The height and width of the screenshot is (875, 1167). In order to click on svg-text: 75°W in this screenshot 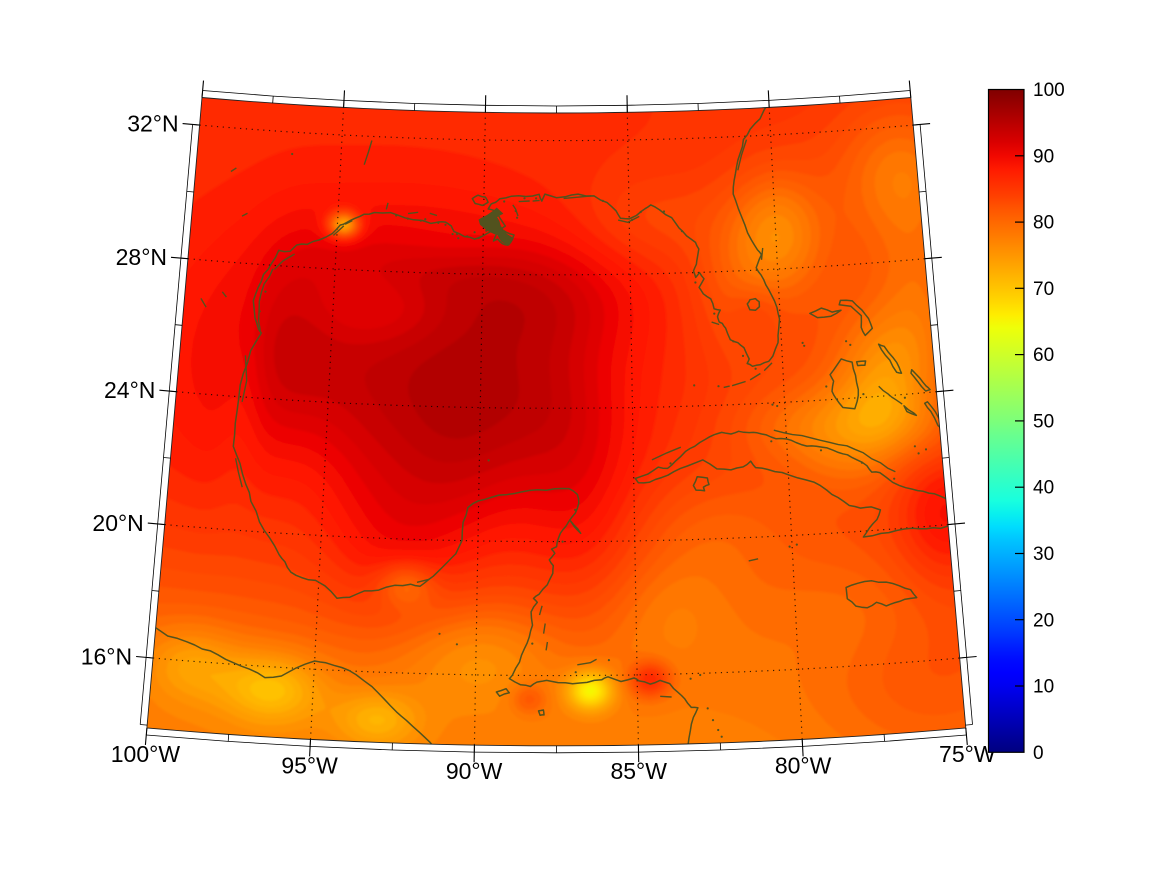, I will do `click(967, 754)`.